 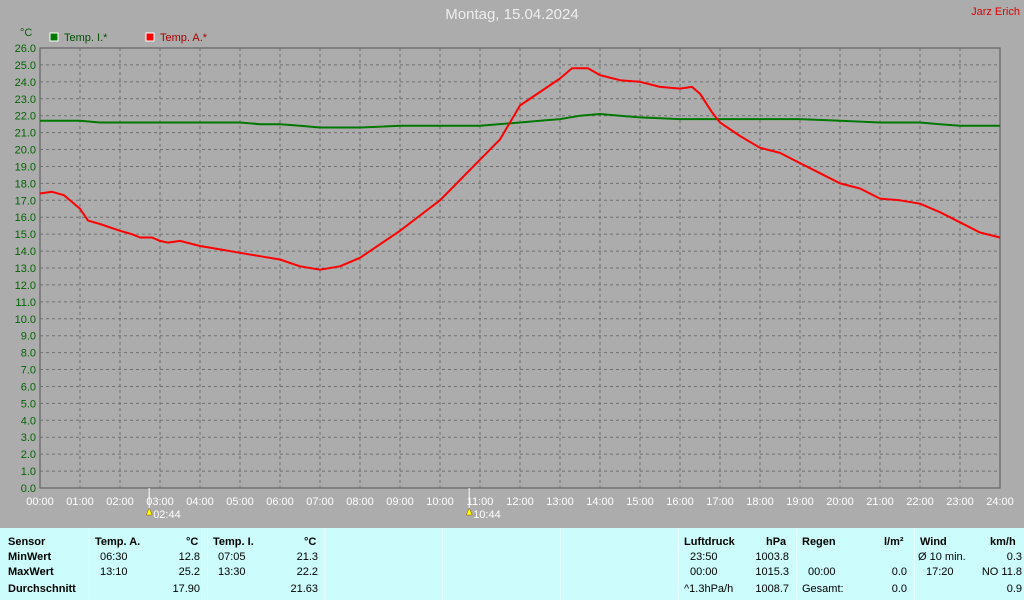 What do you see at coordinates (823, 589) in the screenshot?
I see `rain-total-label: Gesamt:` at bounding box center [823, 589].